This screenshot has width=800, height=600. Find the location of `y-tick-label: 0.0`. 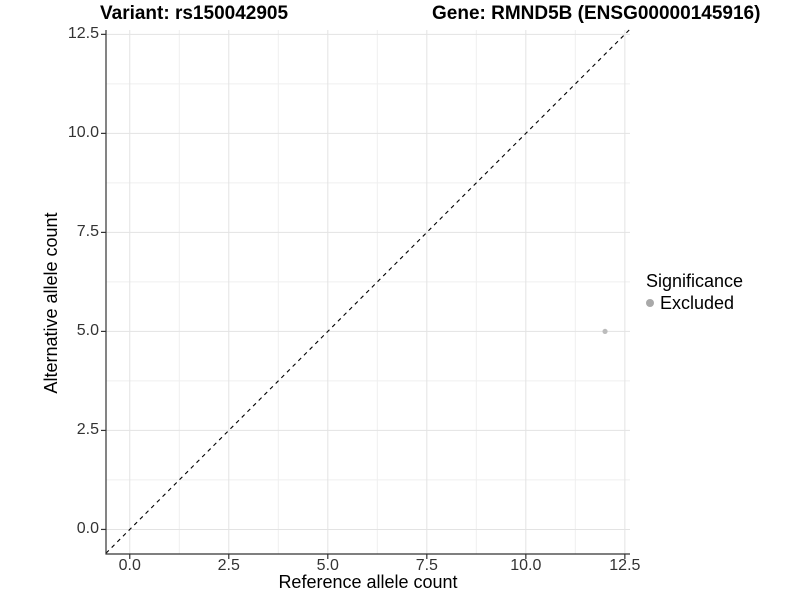

y-tick-label: 0.0 is located at coordinates (87, 529).